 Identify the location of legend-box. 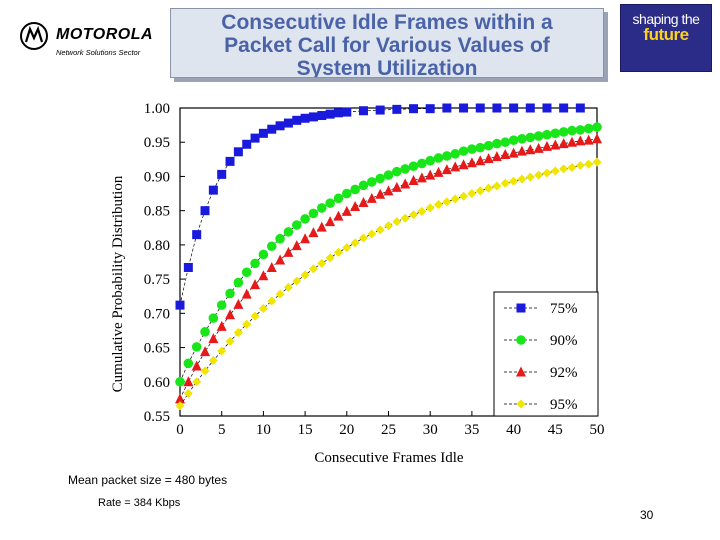
(546, 354).